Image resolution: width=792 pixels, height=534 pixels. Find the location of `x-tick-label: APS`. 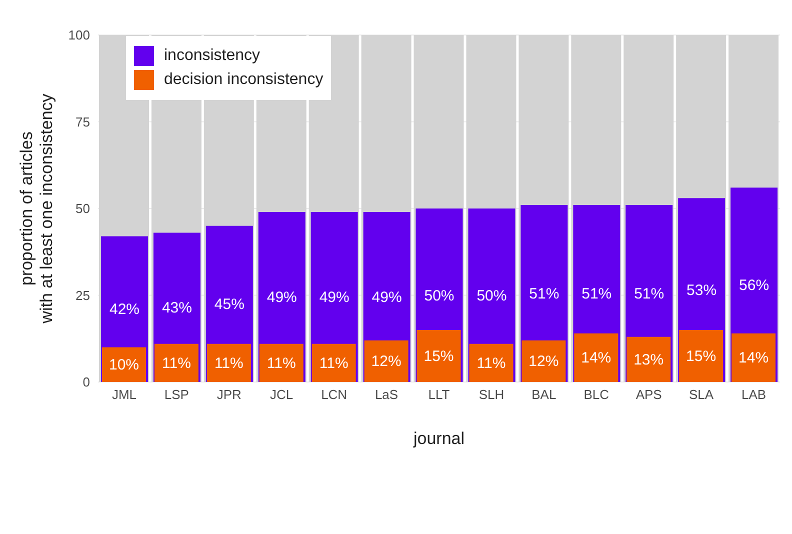

x-tick-label: APS is located at coordinates (649, 394).